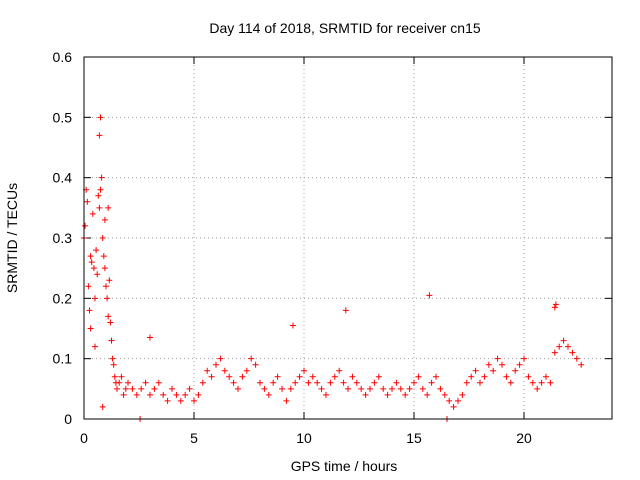  I want to click on y-tick-label: 0.5, so click(63, 117).